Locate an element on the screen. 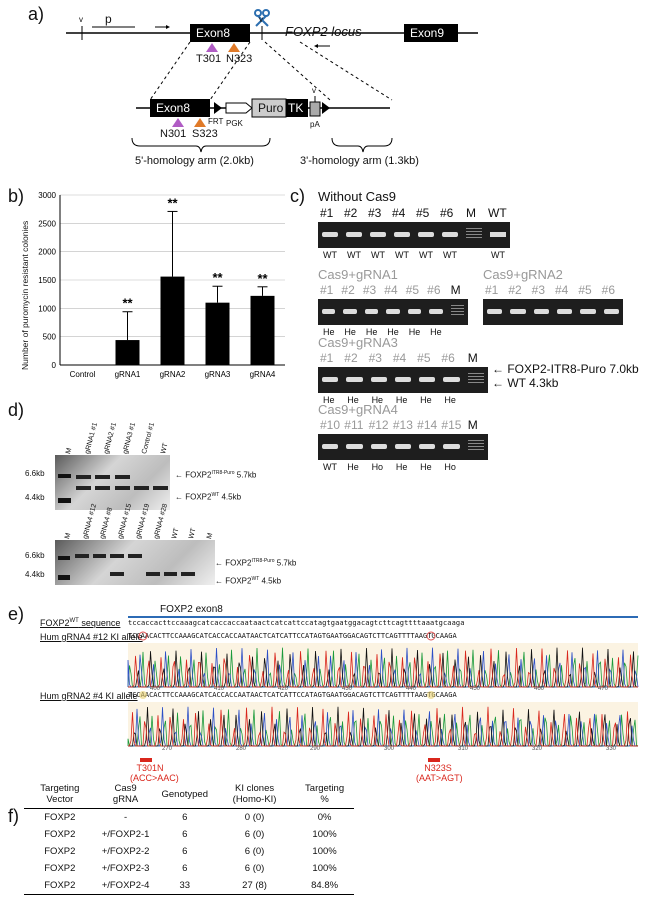  bar-gRNA3 is located at coordinates (217, 333).